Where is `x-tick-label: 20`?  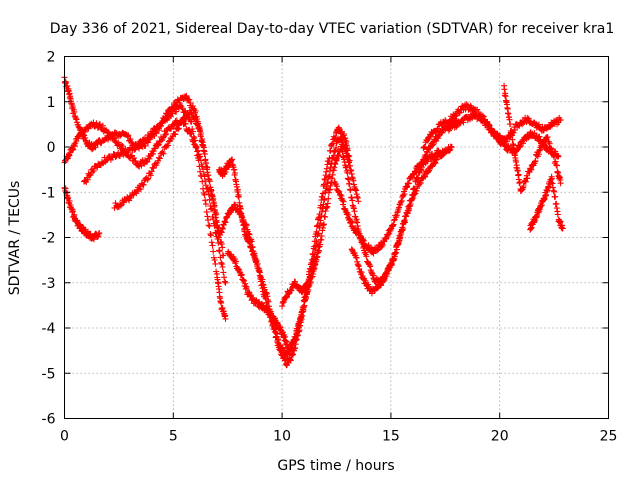
x-tick-label: 20 is located at coordinates (500, 437).